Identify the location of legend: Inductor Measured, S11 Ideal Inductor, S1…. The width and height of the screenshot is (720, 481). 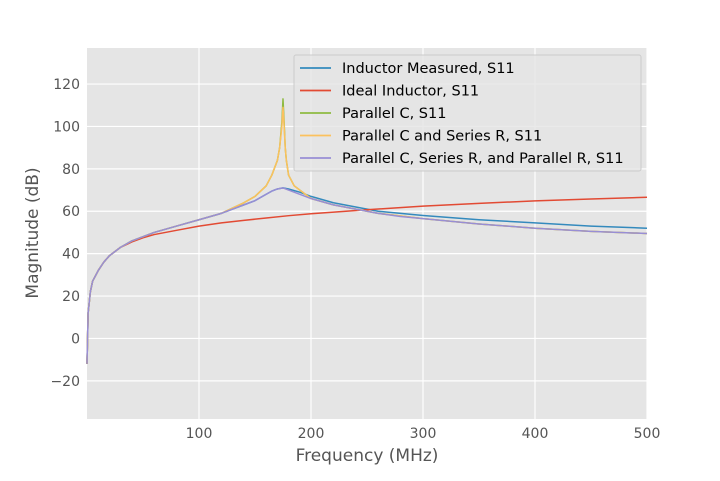
(467, 113).